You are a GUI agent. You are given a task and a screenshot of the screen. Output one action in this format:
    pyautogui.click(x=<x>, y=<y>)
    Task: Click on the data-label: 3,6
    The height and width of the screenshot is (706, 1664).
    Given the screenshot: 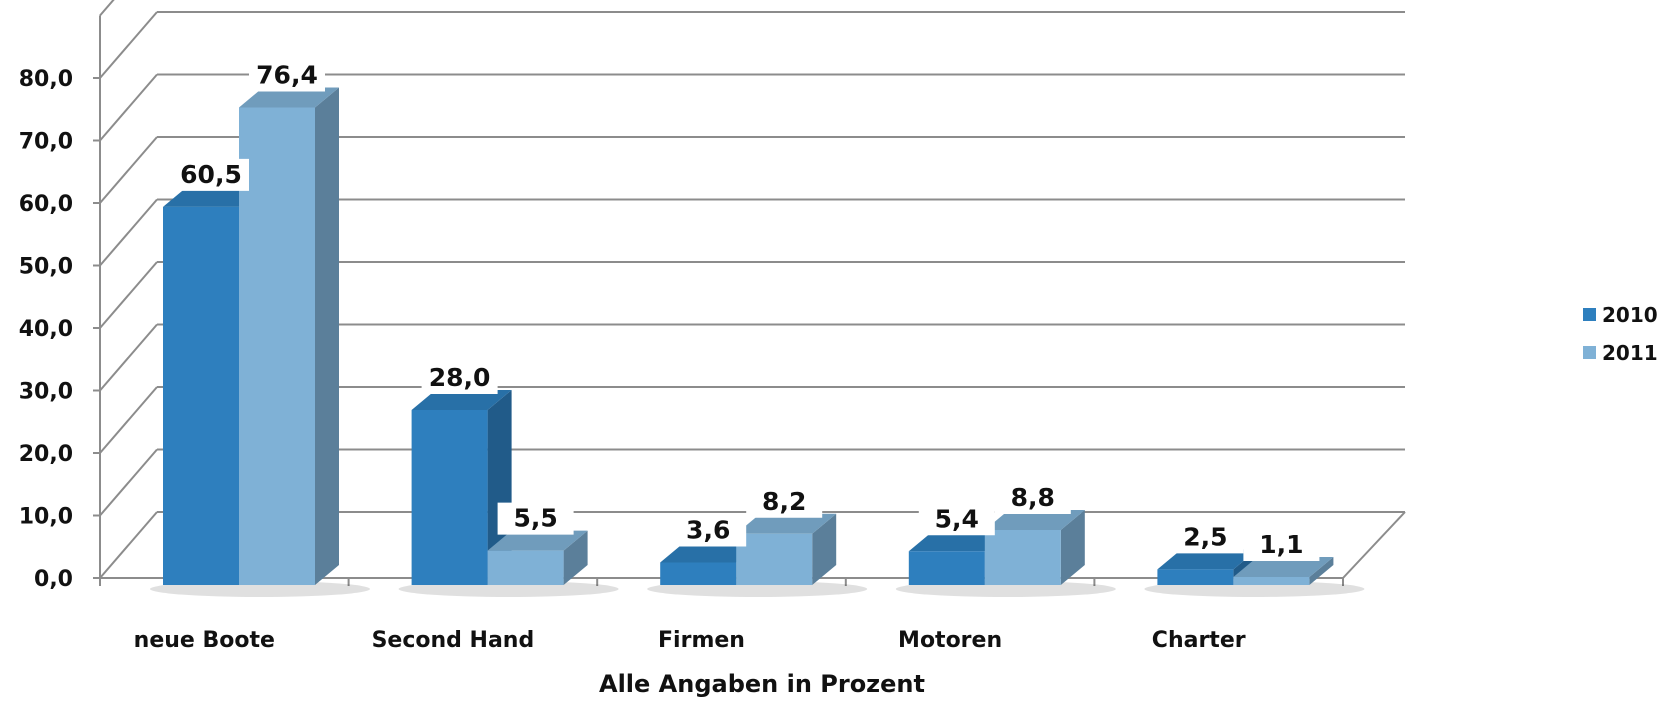 What is the action you would take?
    pyautogui.click(x=708, y=530)
    